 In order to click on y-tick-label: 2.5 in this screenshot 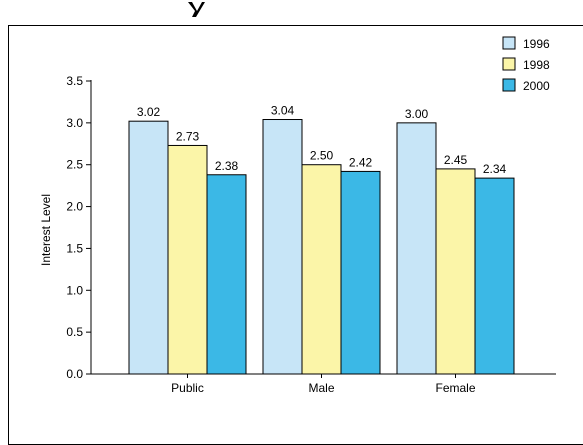, I will do `click(74, 165)`.